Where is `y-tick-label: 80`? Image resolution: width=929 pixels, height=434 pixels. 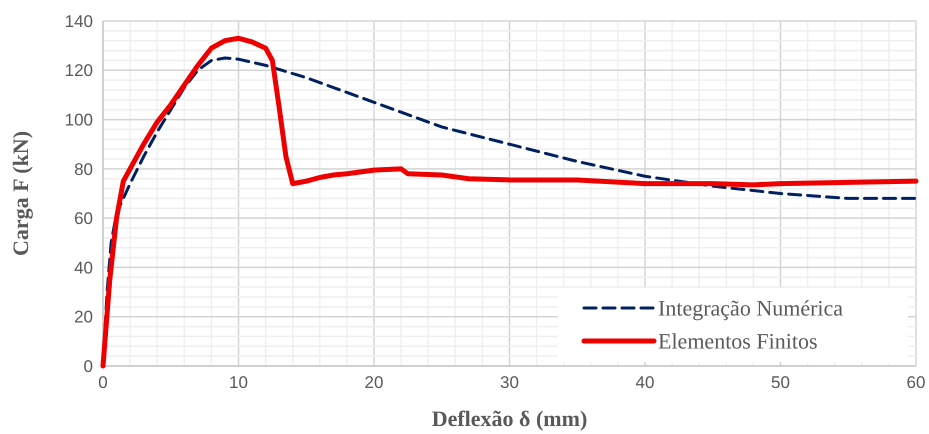
y-tick-label: 80 is located at coordinates (83, 169).